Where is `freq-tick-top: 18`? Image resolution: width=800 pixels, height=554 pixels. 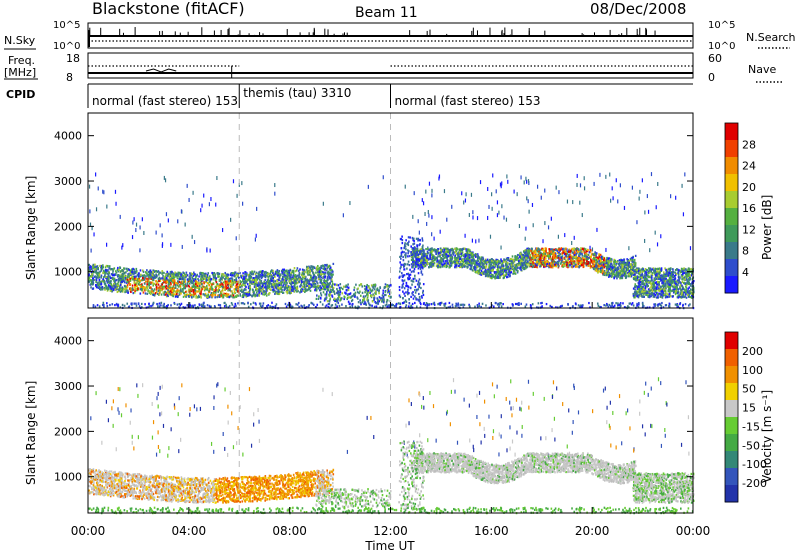
freq-tick-top: 18 is located at coordinates (73, 58).